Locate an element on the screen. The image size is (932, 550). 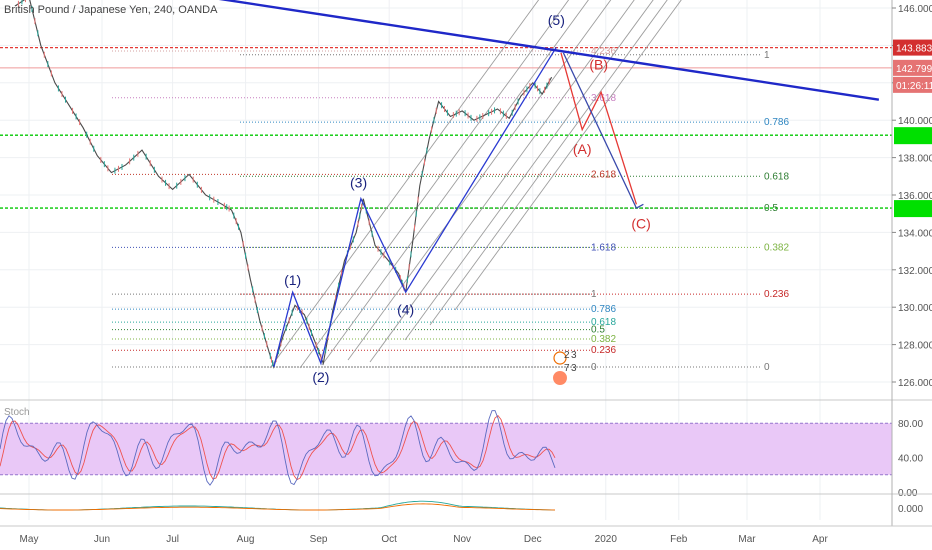
correction-blue-path is located at coordinates (603, 130).